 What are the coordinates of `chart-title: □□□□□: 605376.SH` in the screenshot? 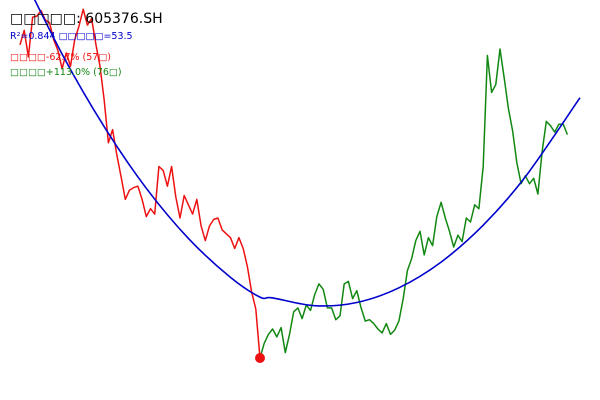 It's located at (86, 19).